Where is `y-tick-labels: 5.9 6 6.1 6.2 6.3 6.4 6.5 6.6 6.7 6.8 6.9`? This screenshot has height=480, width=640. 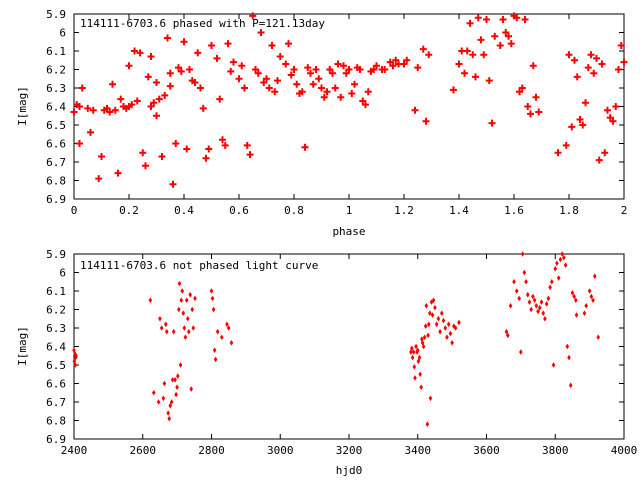 y-tick-labels: 5.9 6 6.1 6.2 6.3 6.4 6.5 6.6 6.7 6.8 6.9 is located at coordinates (56, 107).